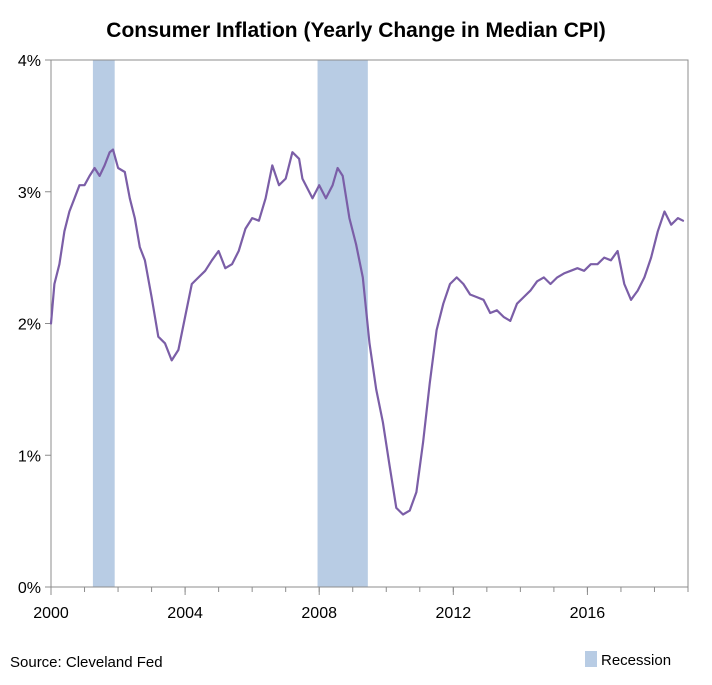  I want to click on y-tick-label: 1%, so click(29, 456).